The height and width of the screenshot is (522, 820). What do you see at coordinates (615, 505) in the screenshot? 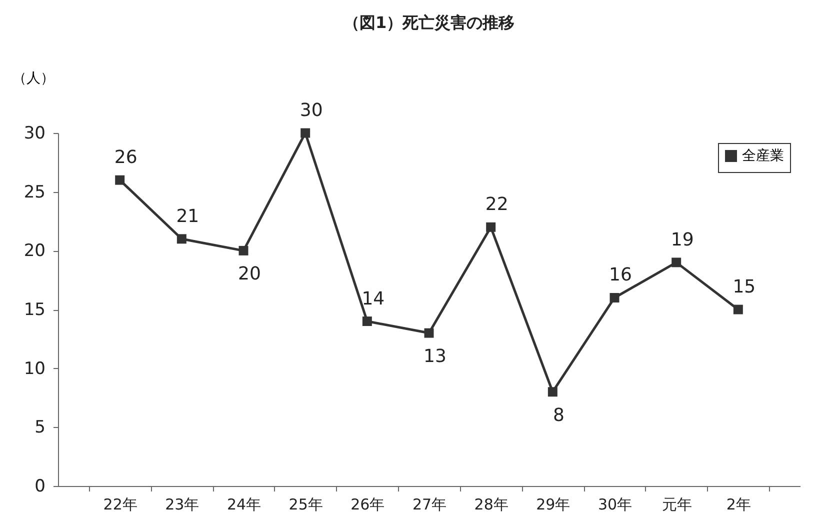
I see `x-tick-label: 30年` at bounding box center [615, 505].